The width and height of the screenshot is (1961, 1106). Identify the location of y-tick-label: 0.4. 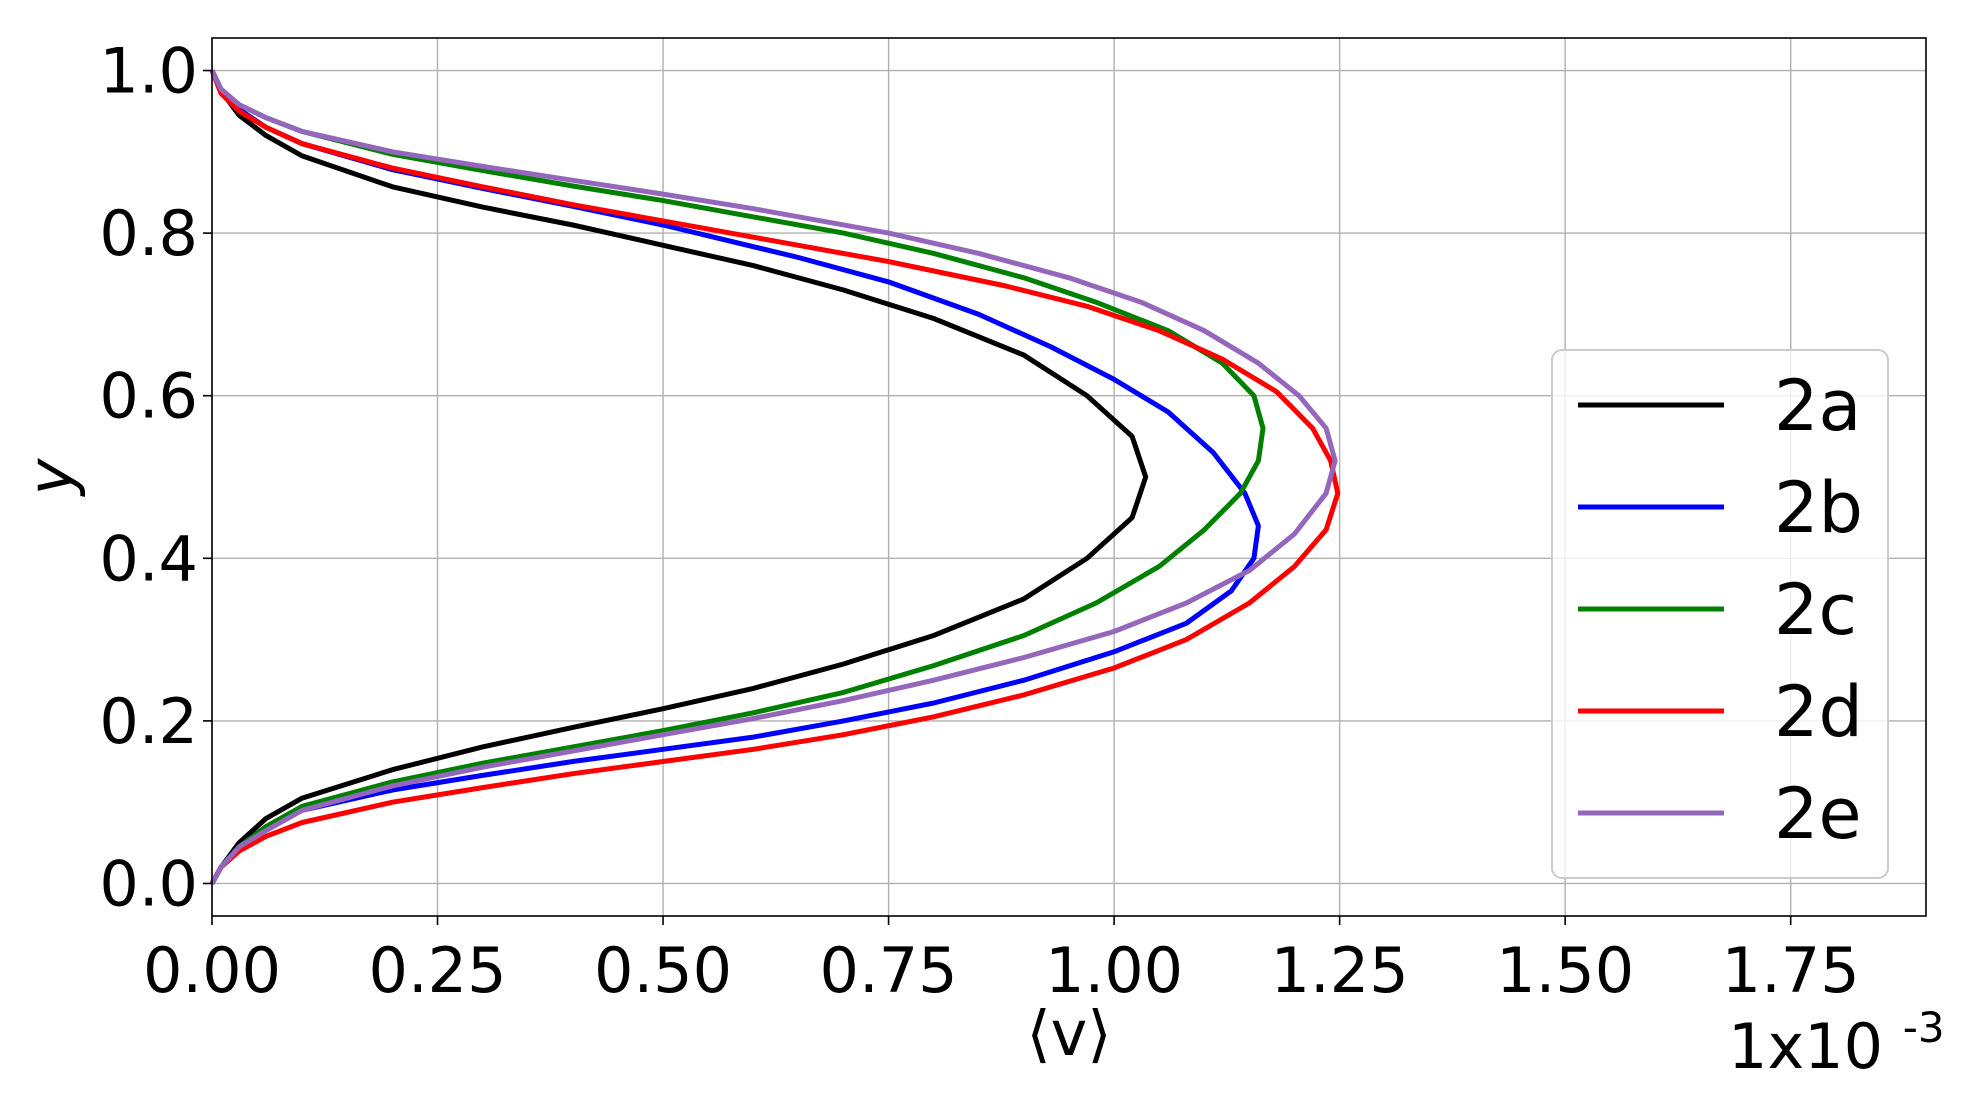
(148, 558).